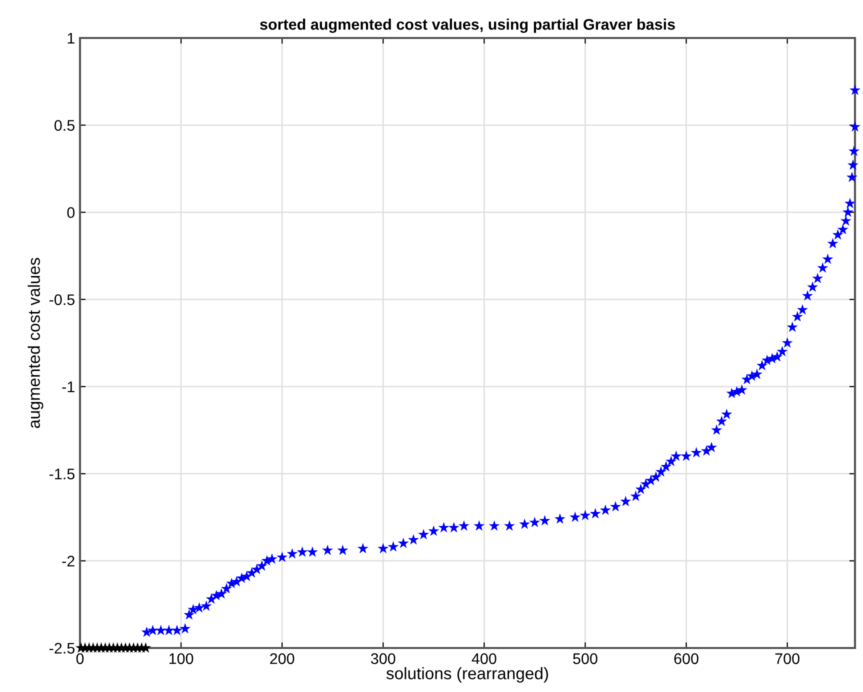 This screenshot has height=692, width=863. I want to click on x-tick-label: 300, so click(383, 658).